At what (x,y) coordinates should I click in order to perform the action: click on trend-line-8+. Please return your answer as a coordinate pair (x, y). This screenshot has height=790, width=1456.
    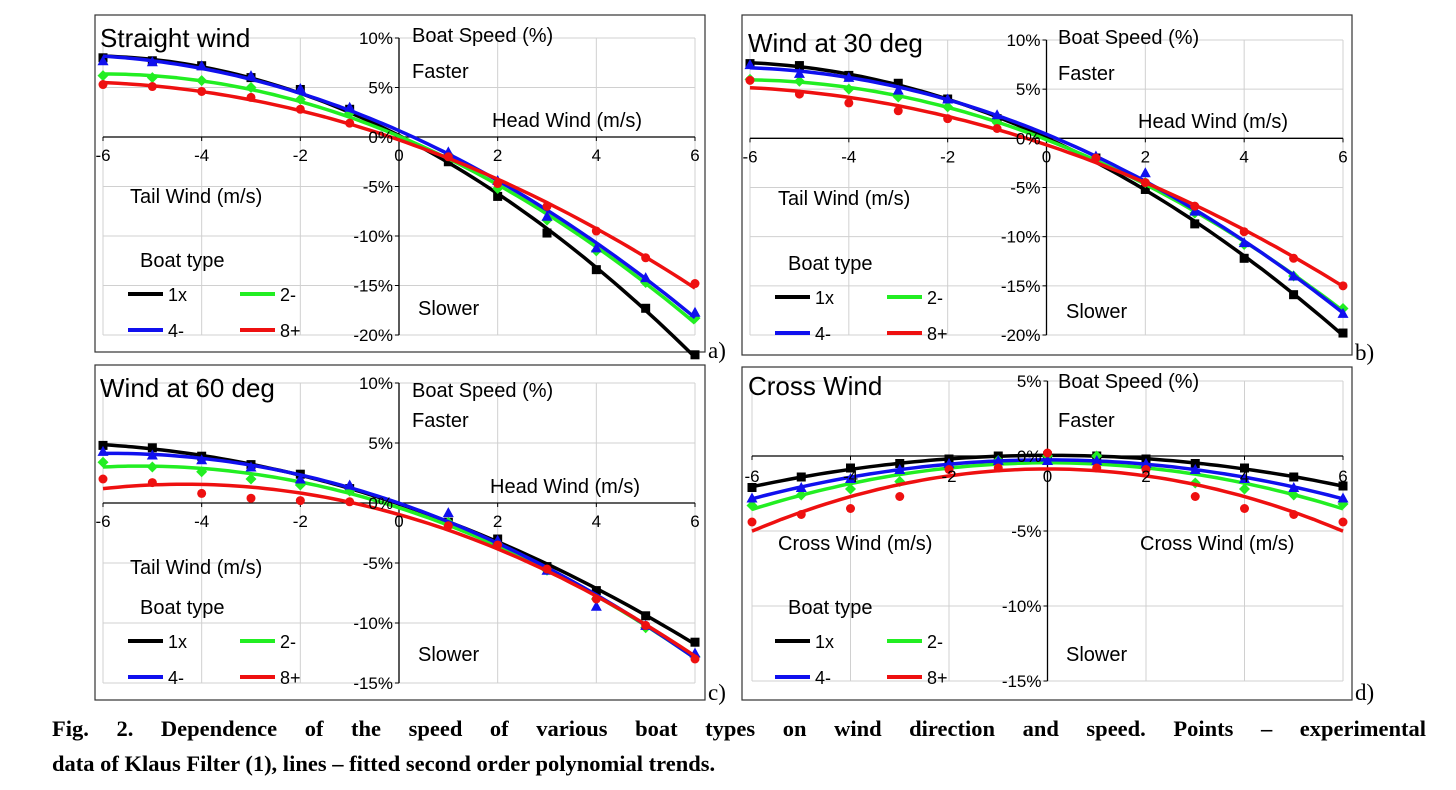
    Looking at the image, I should click on (1047, 500).